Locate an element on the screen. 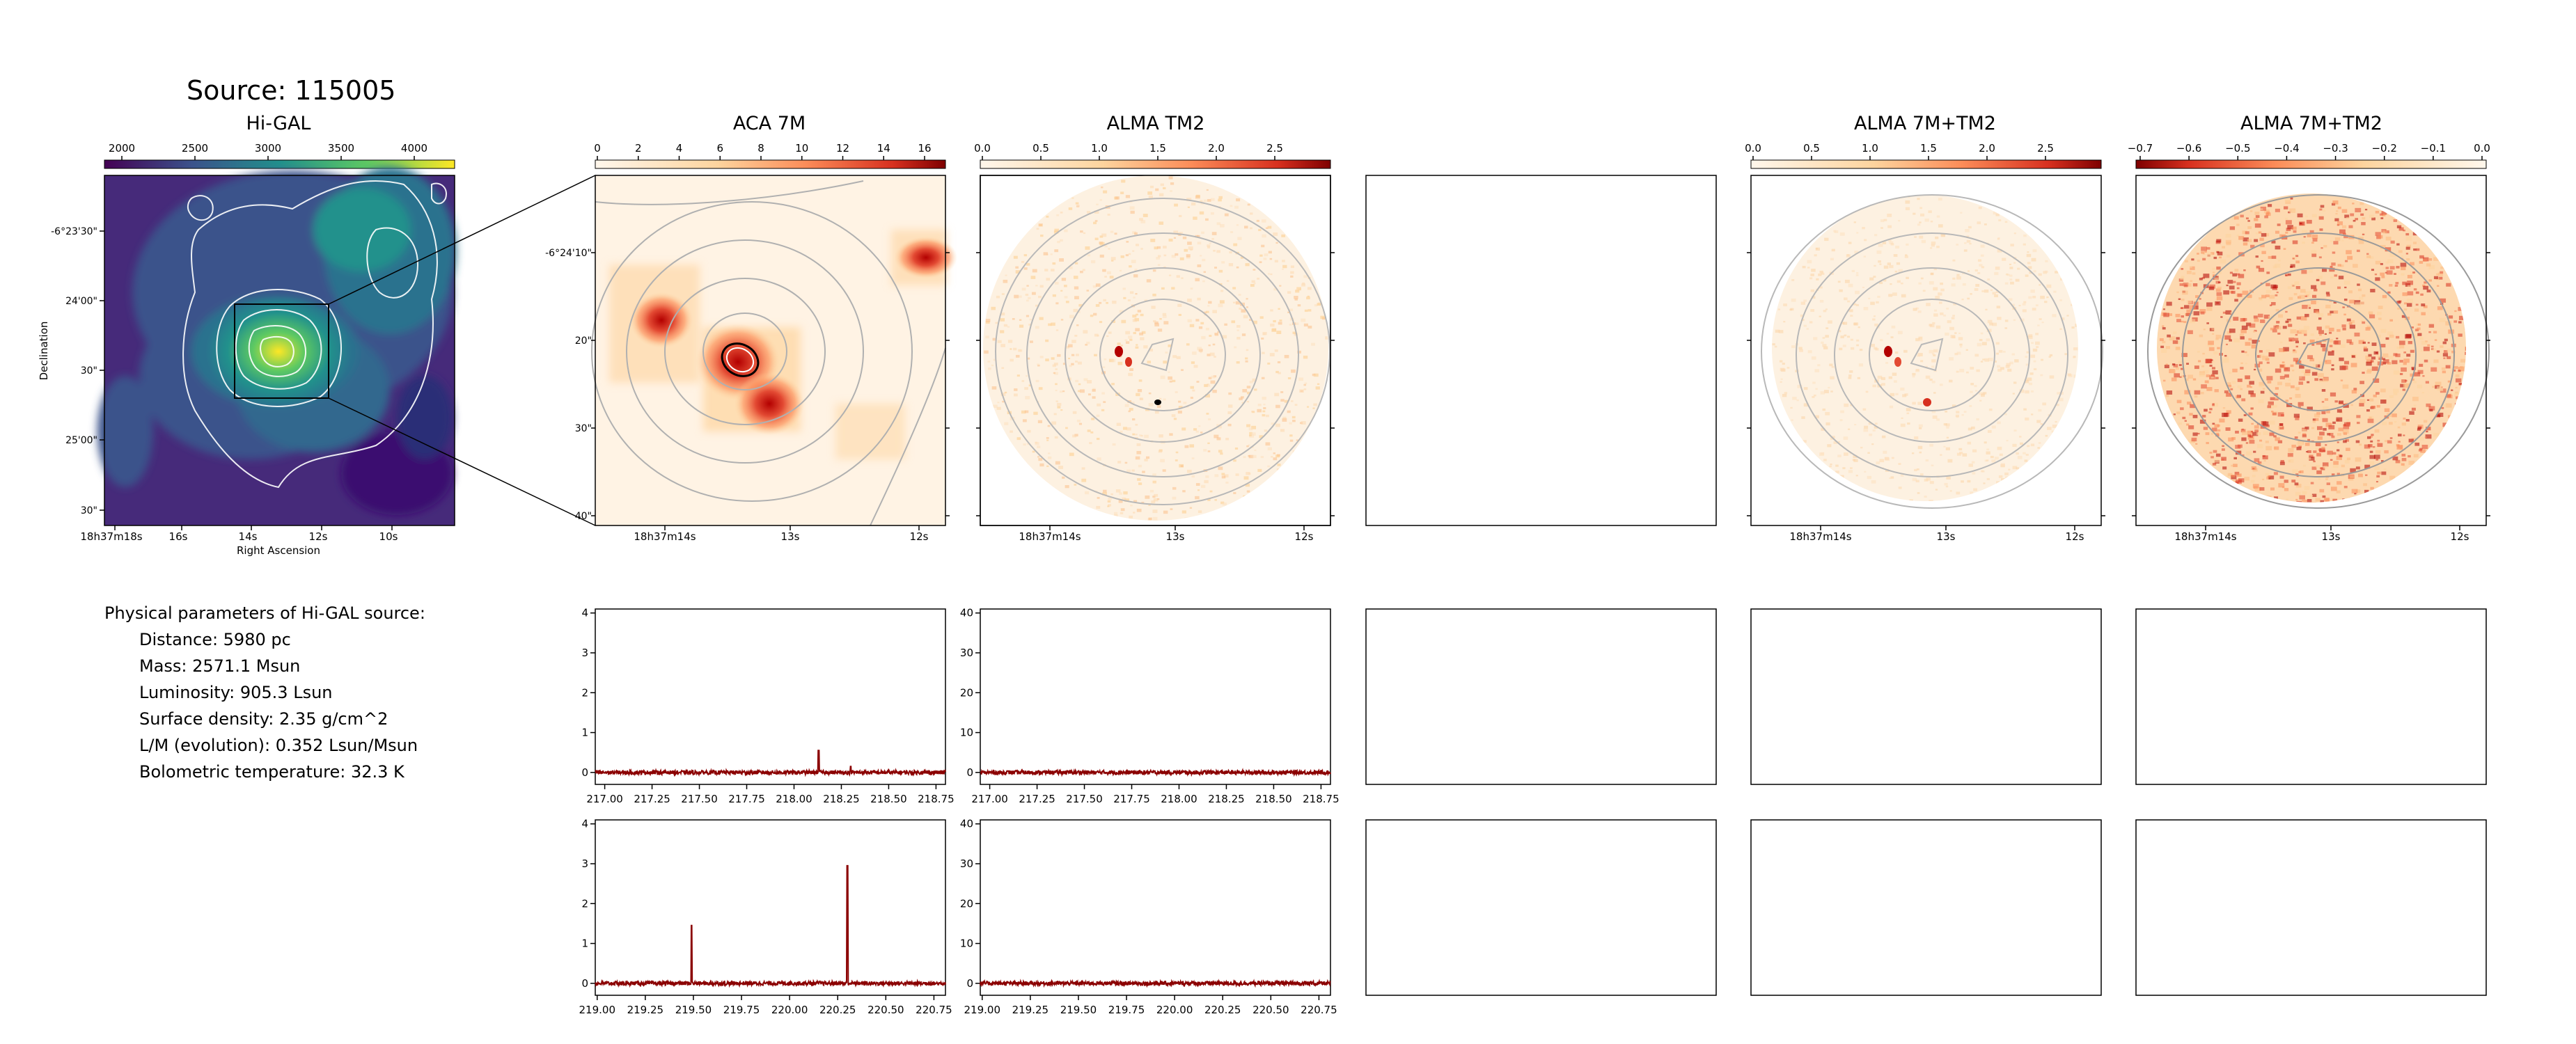 This screenshot has height=1044, width=2576. combo2-colorbar: −0.7 −0.6 −0.5 −0.4 −0.3 −0.2 −0.1 0.0 is located at coordinates (2309, 155).